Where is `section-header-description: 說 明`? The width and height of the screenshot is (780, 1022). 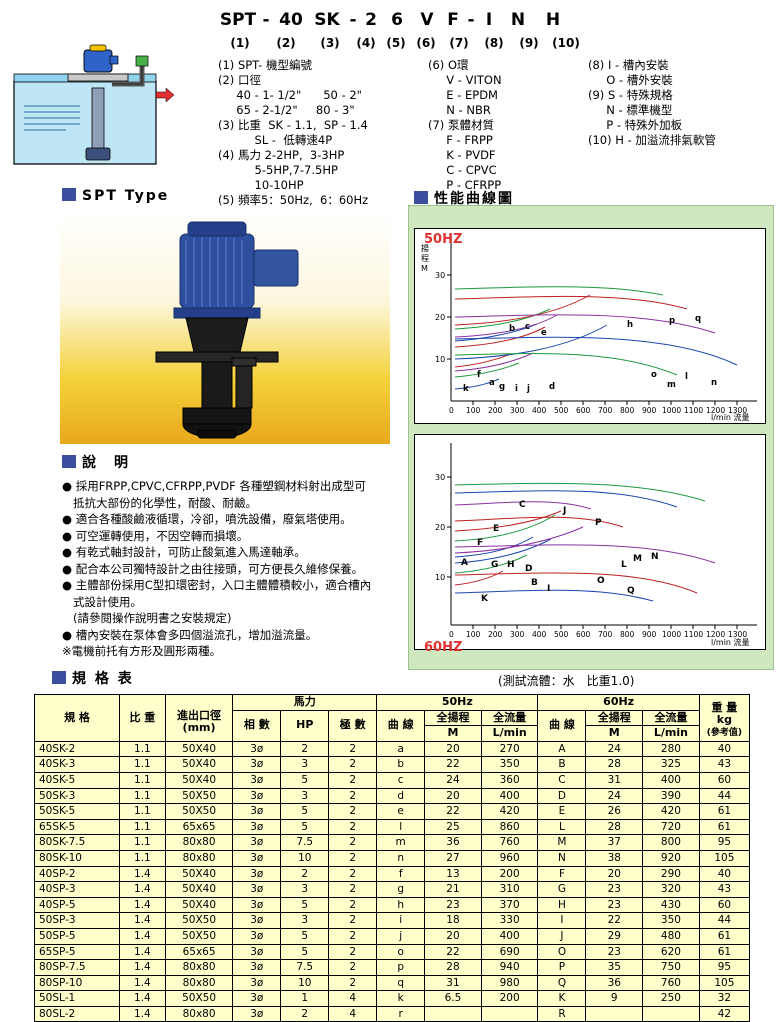 section-header-description: 說 明 is located at coordinates (96, 462).